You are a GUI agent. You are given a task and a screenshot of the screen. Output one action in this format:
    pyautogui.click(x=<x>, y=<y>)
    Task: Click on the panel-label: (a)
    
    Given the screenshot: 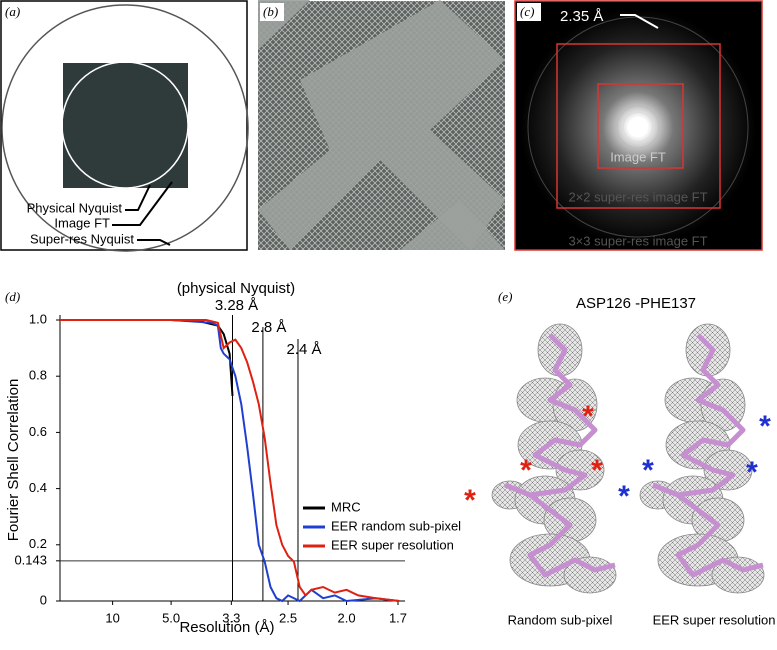 What is the action you would take?
    pyautogui.click(x=12, y=11)
    